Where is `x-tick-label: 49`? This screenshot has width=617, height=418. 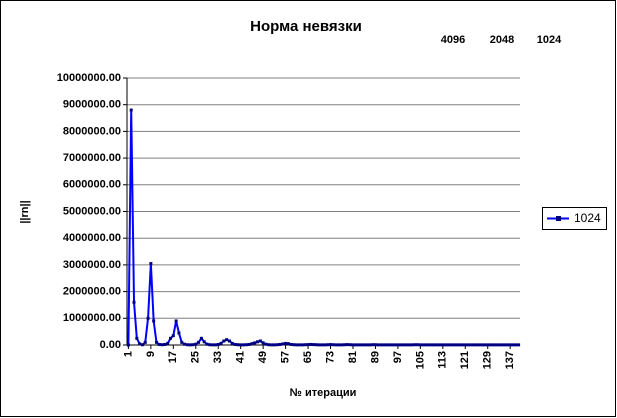 x-tick-label: 49 is located at coordinates (263, 357).